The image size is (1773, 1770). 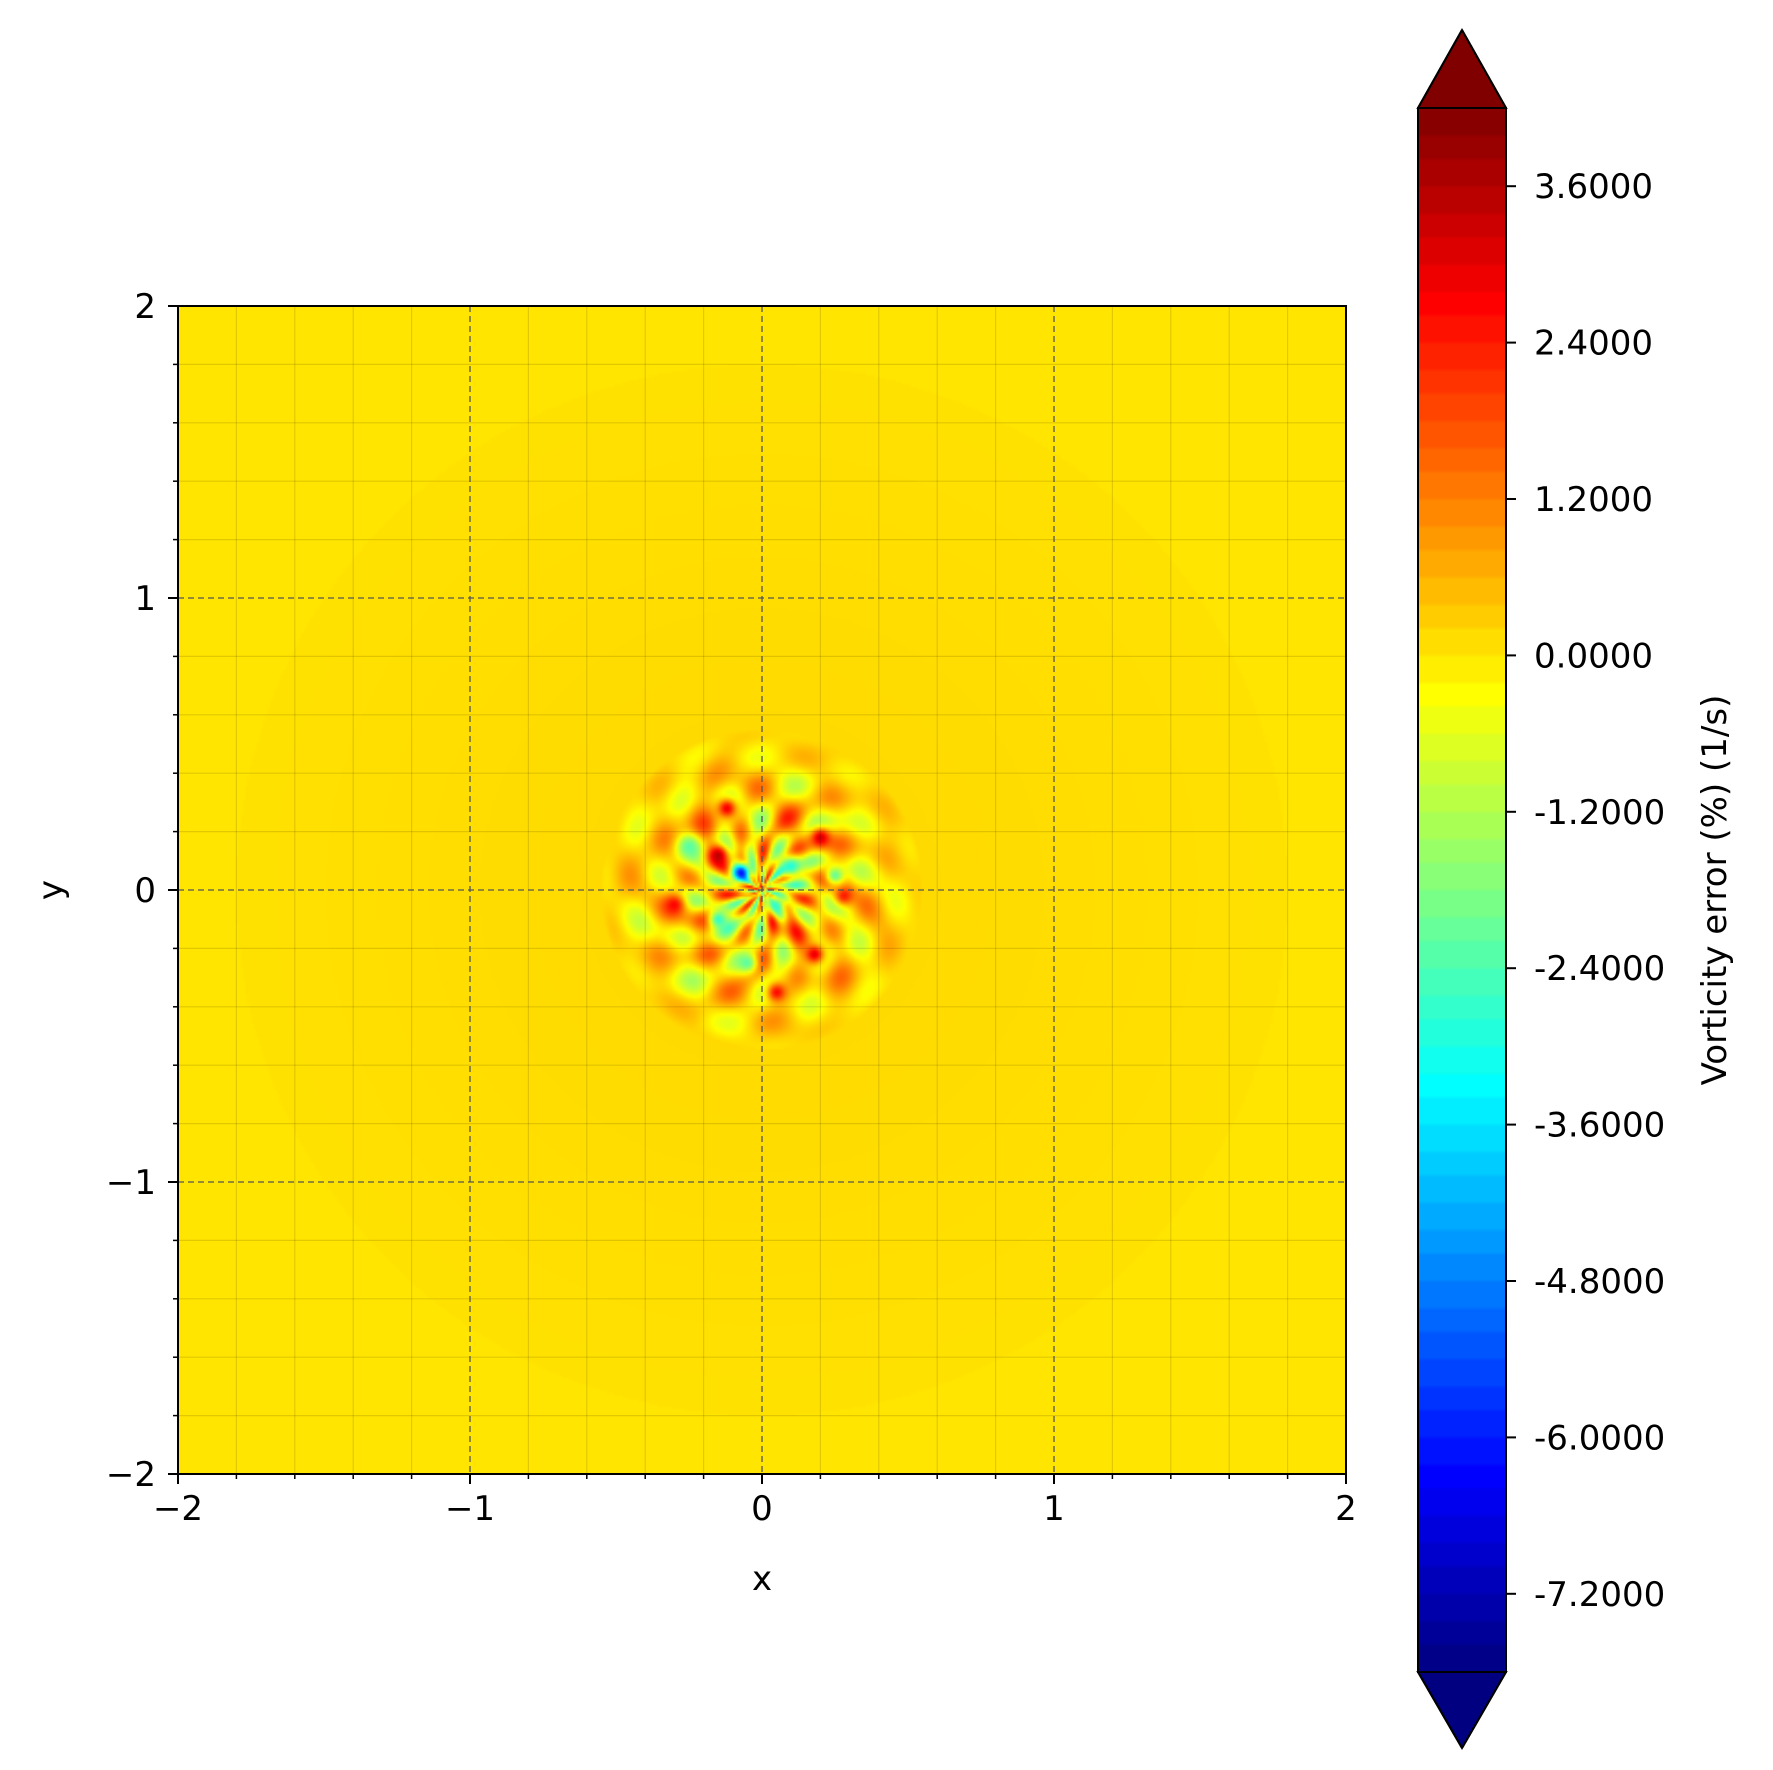 What do you see at coordinates (762, 1579) in the screenshot?
I see `x-axis-label: x` at bounding box center [762, 1579].